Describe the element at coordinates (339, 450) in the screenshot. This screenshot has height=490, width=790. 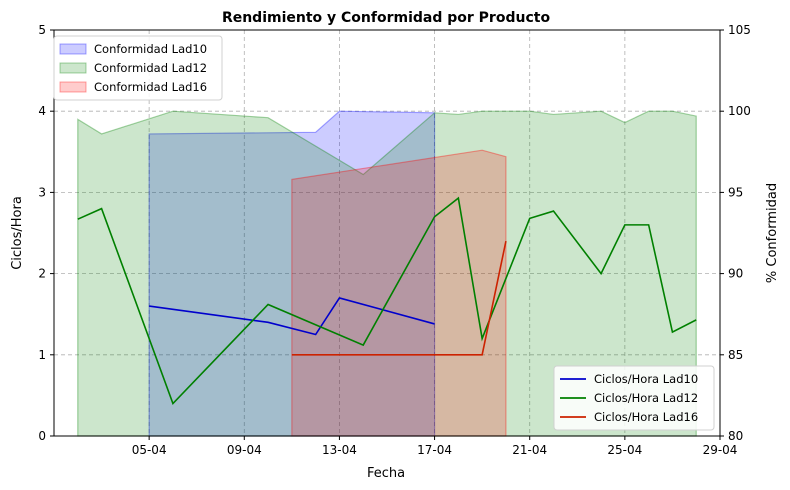
I see `x-tick-label: 13-04` at that location.